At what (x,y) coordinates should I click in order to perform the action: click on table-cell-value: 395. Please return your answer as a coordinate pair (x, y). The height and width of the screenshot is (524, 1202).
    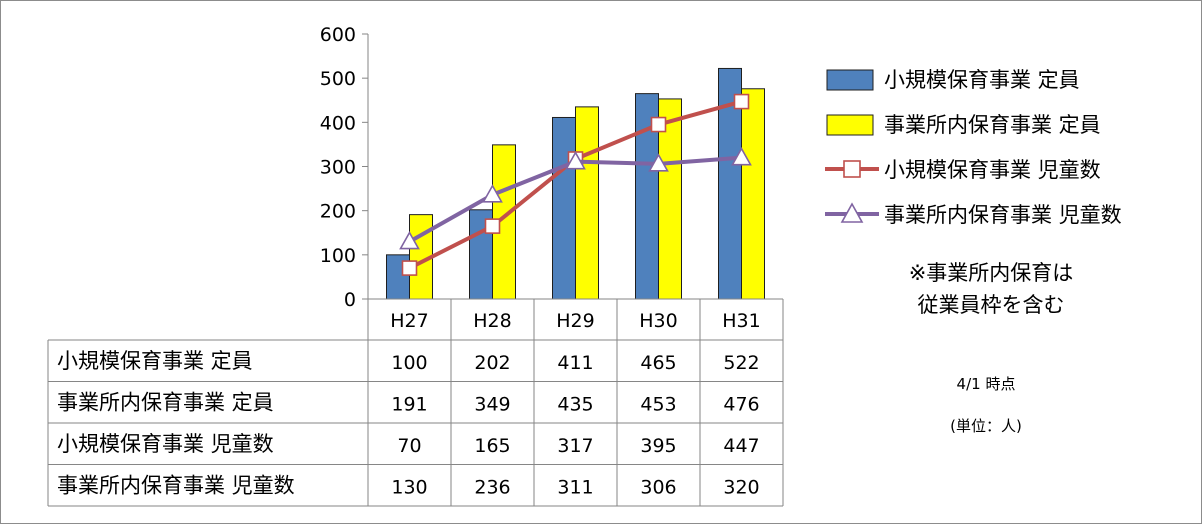
    Looking at the image, I should click on (658, 446).